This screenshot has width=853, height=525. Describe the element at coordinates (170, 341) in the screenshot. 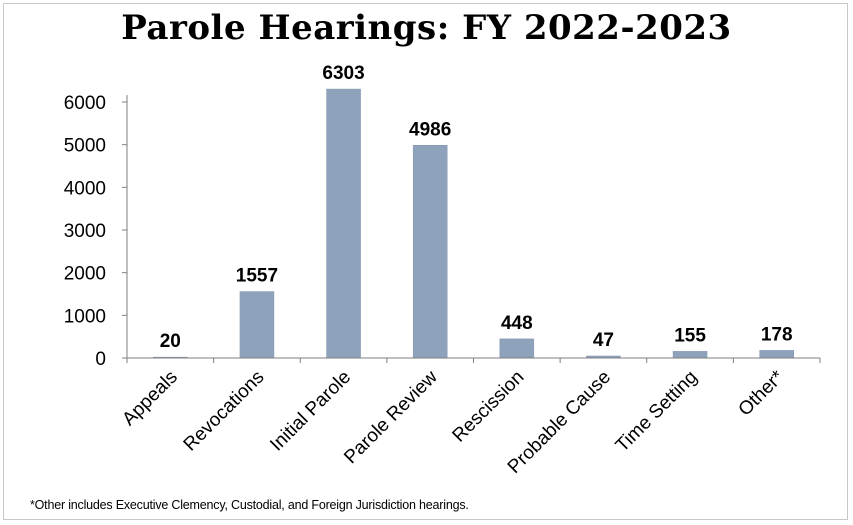

I see `data-label: 20` at that location.